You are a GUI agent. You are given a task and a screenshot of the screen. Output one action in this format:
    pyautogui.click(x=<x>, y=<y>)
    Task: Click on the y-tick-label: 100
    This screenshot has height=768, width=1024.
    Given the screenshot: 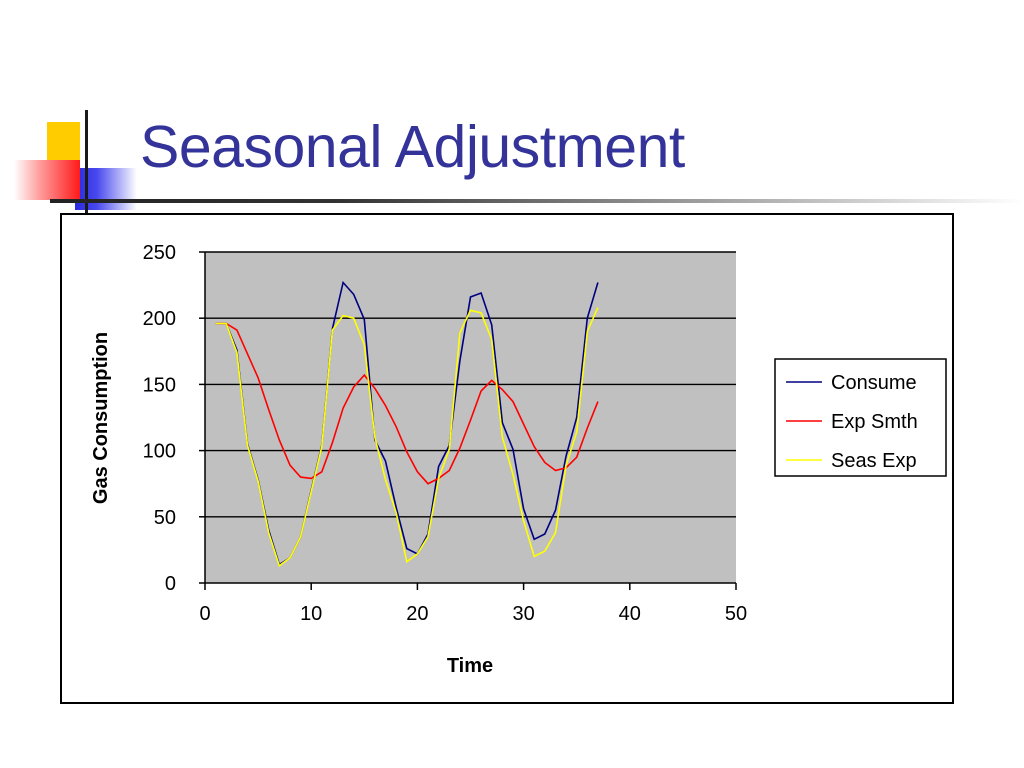 What is the action you would take?
    pyautogui.click(x=159, y=452)
    